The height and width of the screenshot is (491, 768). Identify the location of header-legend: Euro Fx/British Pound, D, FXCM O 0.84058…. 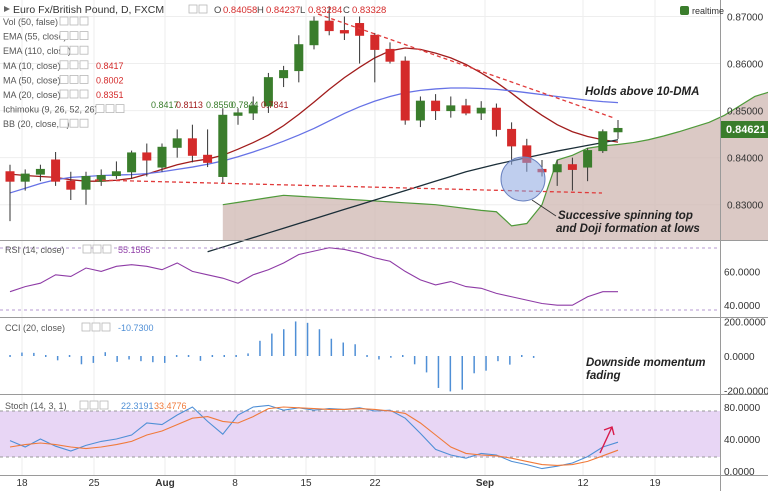
(195, 10).